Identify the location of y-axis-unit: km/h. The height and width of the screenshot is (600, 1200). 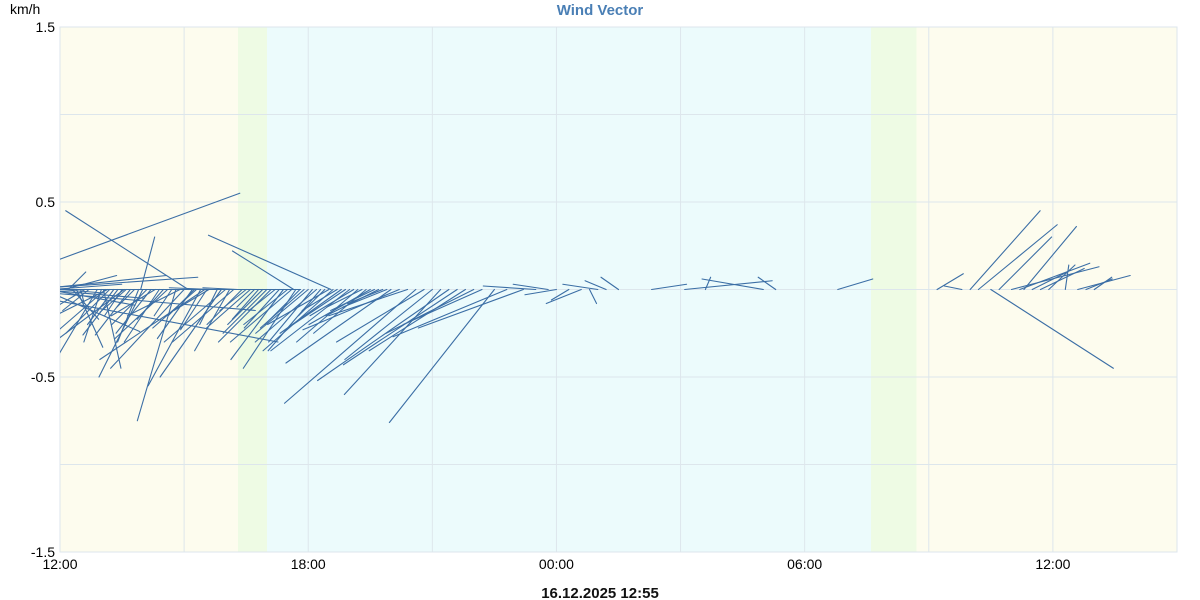
(25, 9).